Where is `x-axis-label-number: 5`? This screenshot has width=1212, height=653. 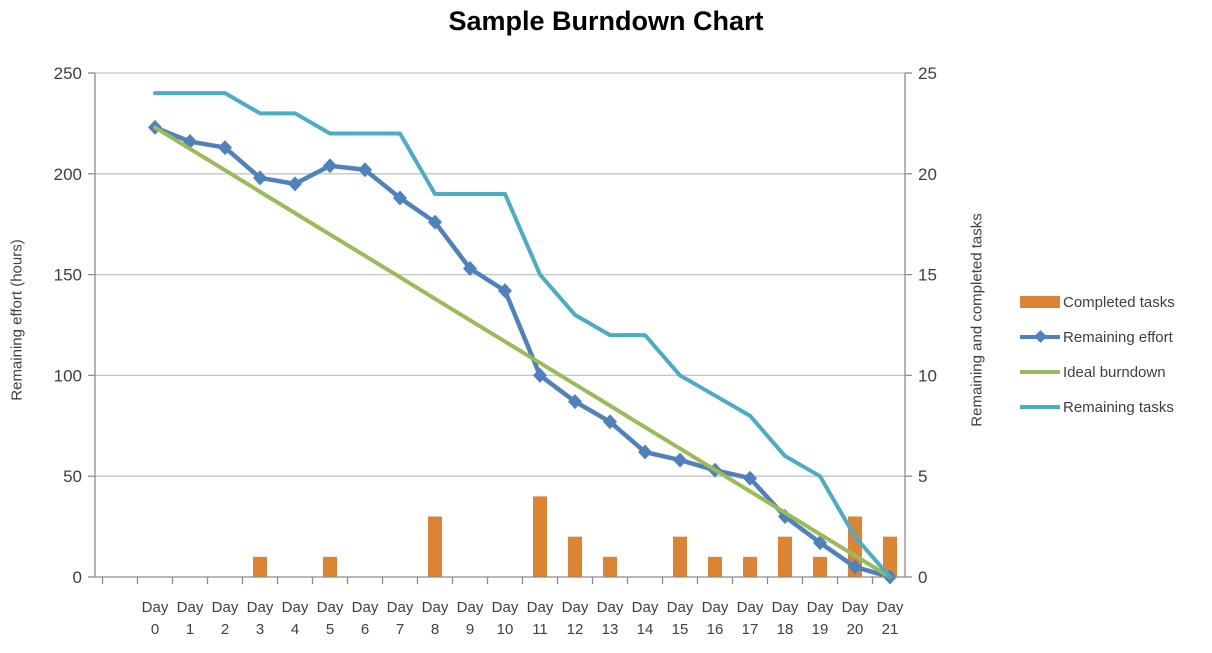
x-axis-label-number: 5 is located at coordinates (330, 629).